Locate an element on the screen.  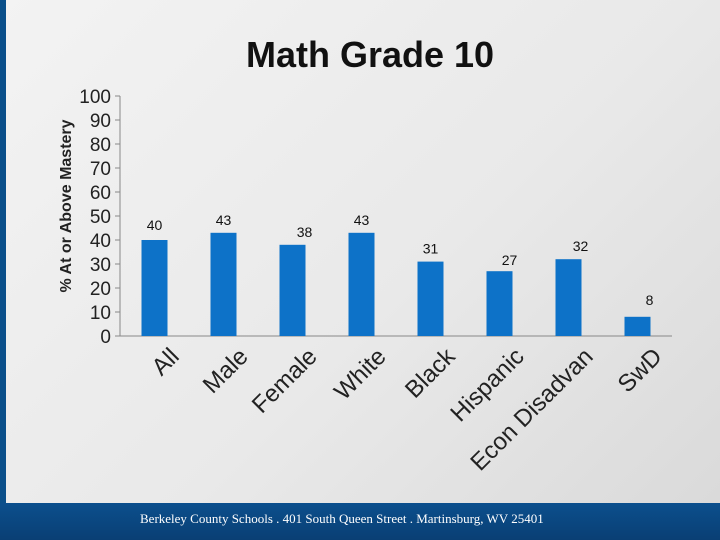
y-tick-label: 20 is located at coordinates (100, 289).